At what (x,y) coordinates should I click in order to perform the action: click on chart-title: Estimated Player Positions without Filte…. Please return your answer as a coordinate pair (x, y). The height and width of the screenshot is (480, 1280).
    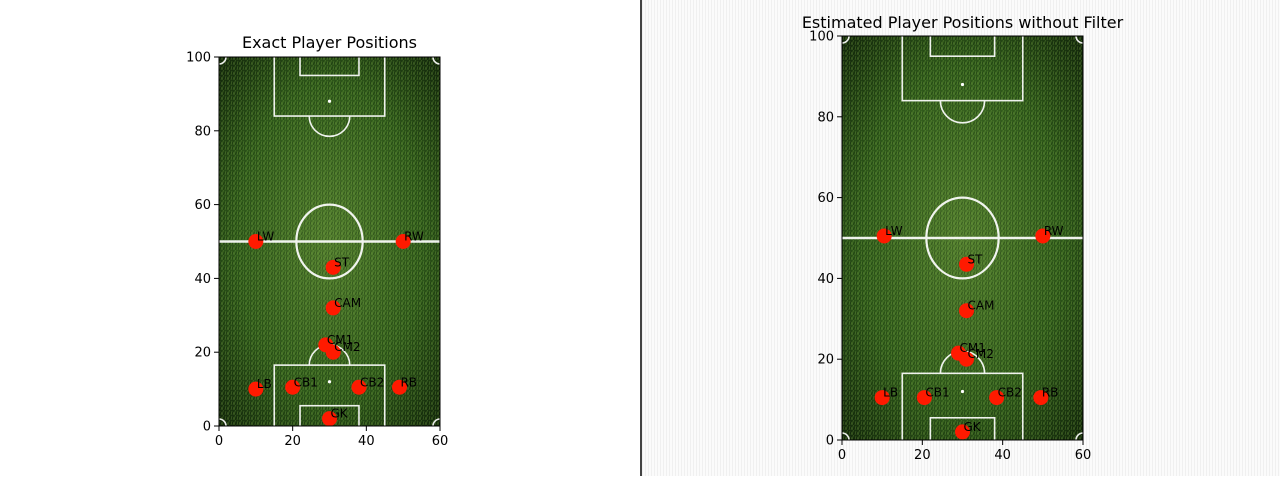
    Looking at the image, I should click on (963, 22).